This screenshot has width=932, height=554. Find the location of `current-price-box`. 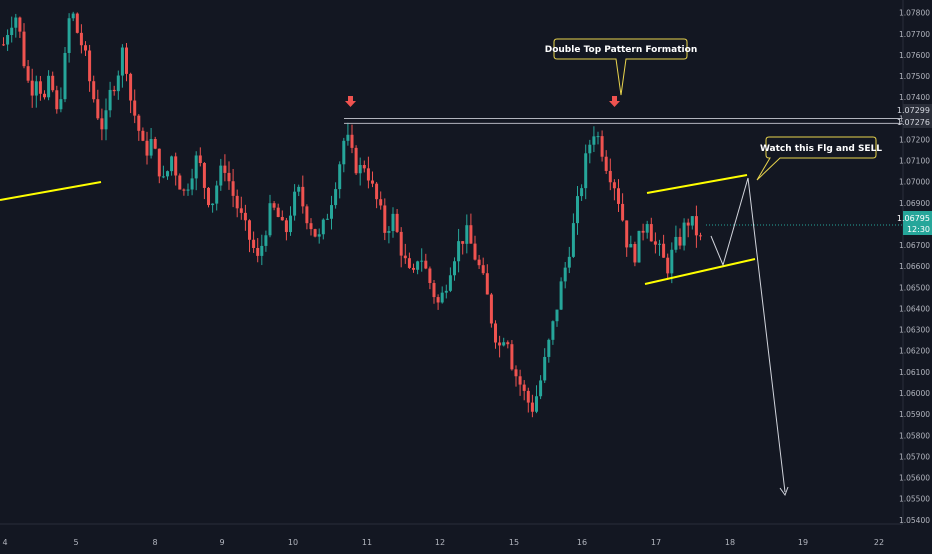

current-price-box is located at coordinates (917, 223).